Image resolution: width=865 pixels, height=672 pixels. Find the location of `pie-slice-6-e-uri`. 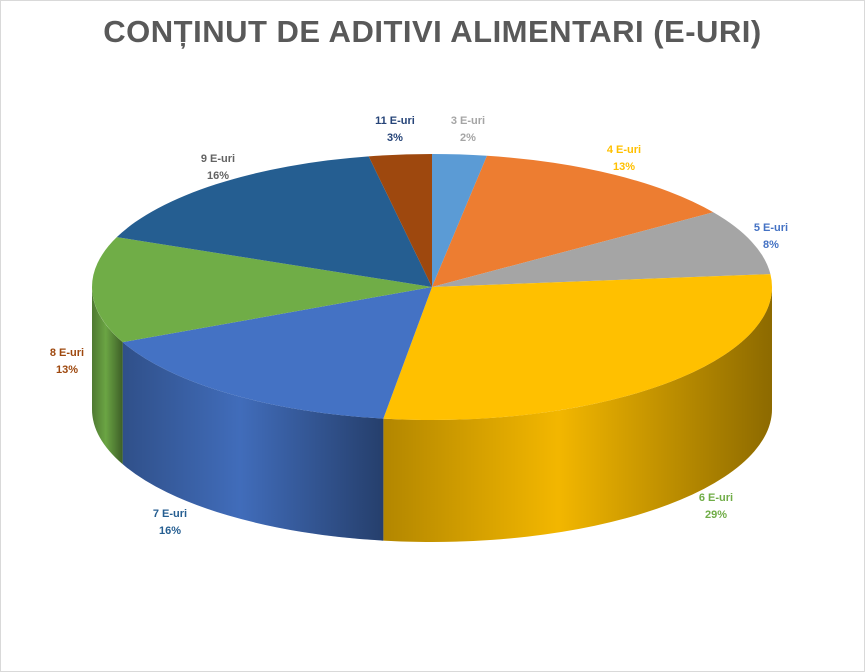

pie-slice-6-e-uri is located at coordinates (577, 347).